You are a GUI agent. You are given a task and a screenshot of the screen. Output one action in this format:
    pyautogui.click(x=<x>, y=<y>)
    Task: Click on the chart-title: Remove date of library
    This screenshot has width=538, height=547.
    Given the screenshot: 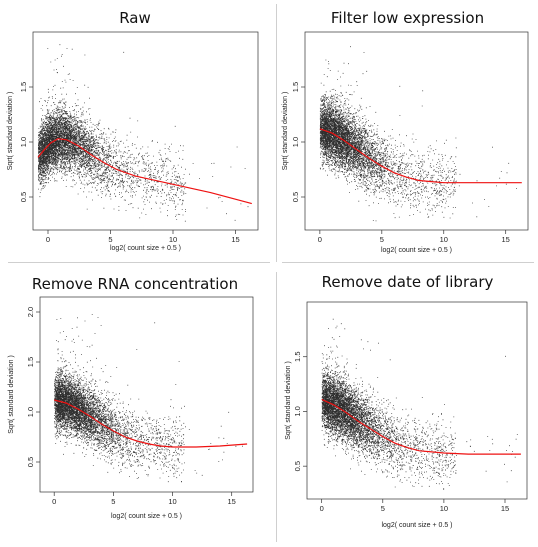 What is the action you would take?
    pyautogui.click(x=407, y=282)
    